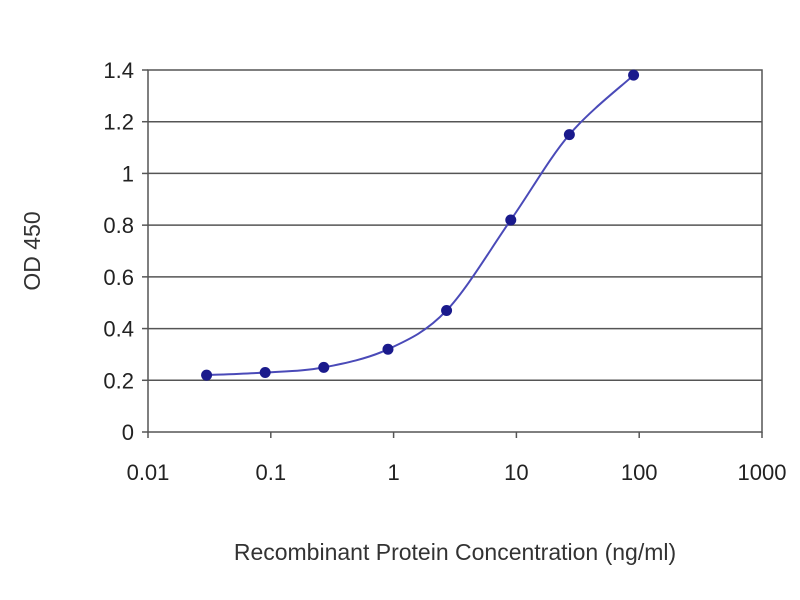 The height and width of the screenshot is (600, 800). Describe the element at coordinates (457, 458) in the screenshot. I see `x-axis-ticks: 0.01 0.1 1 10 100 1000` at that location.